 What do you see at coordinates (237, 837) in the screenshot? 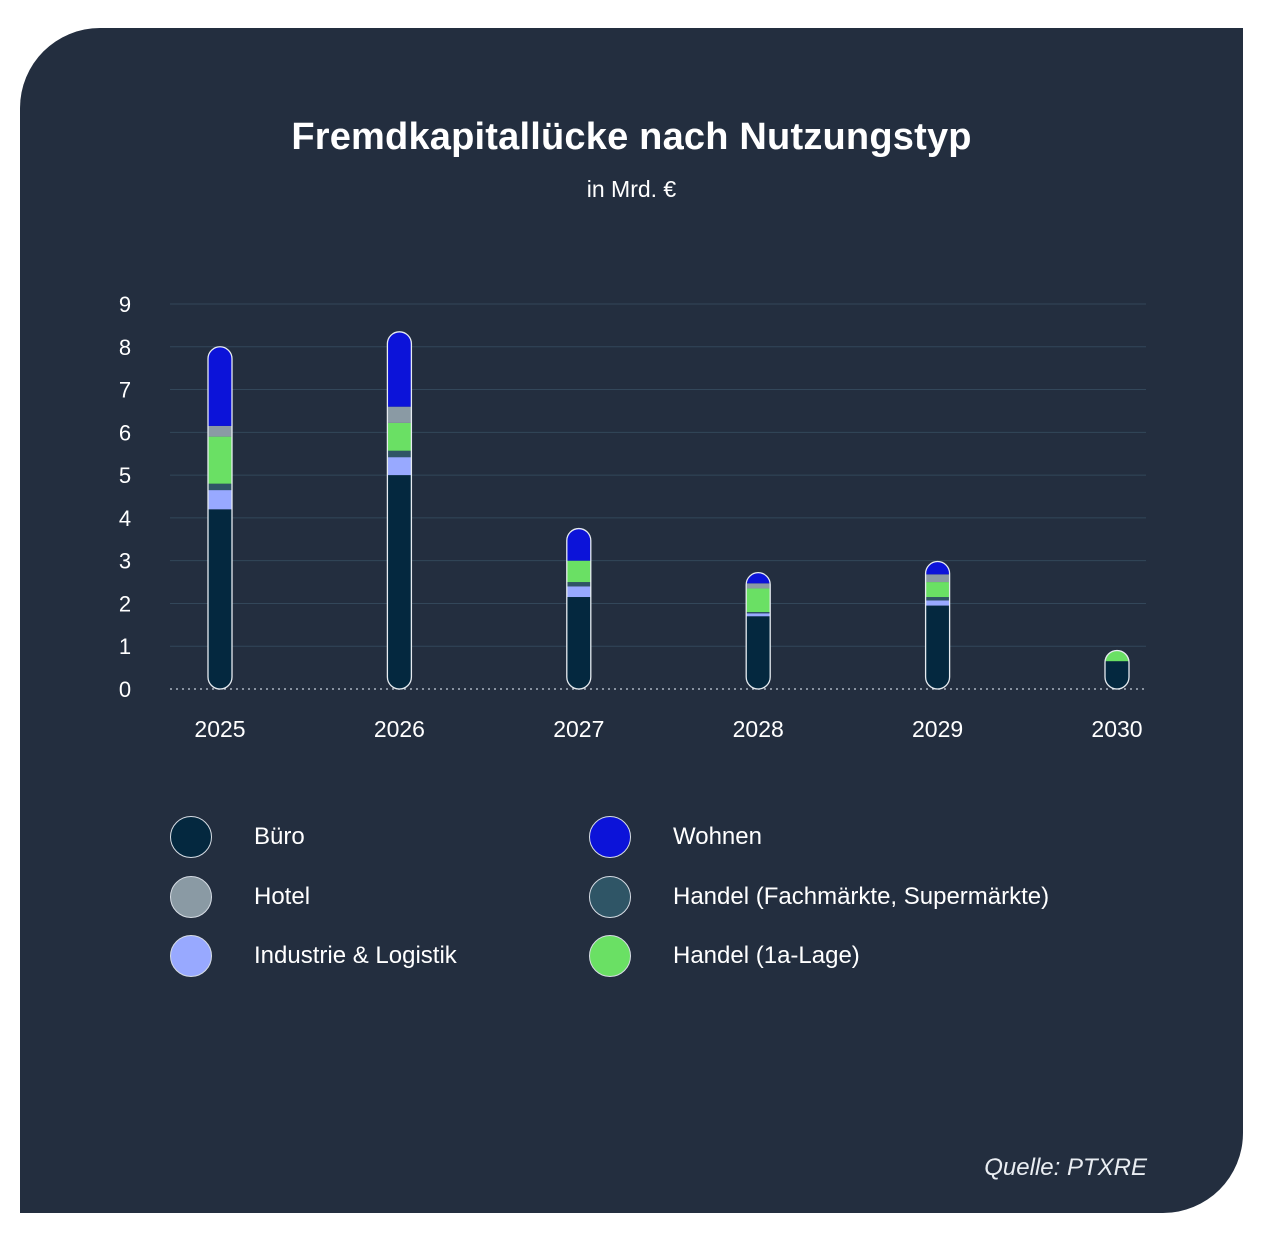
I see `legend-item: Büro` at bounding box center [237, 837].